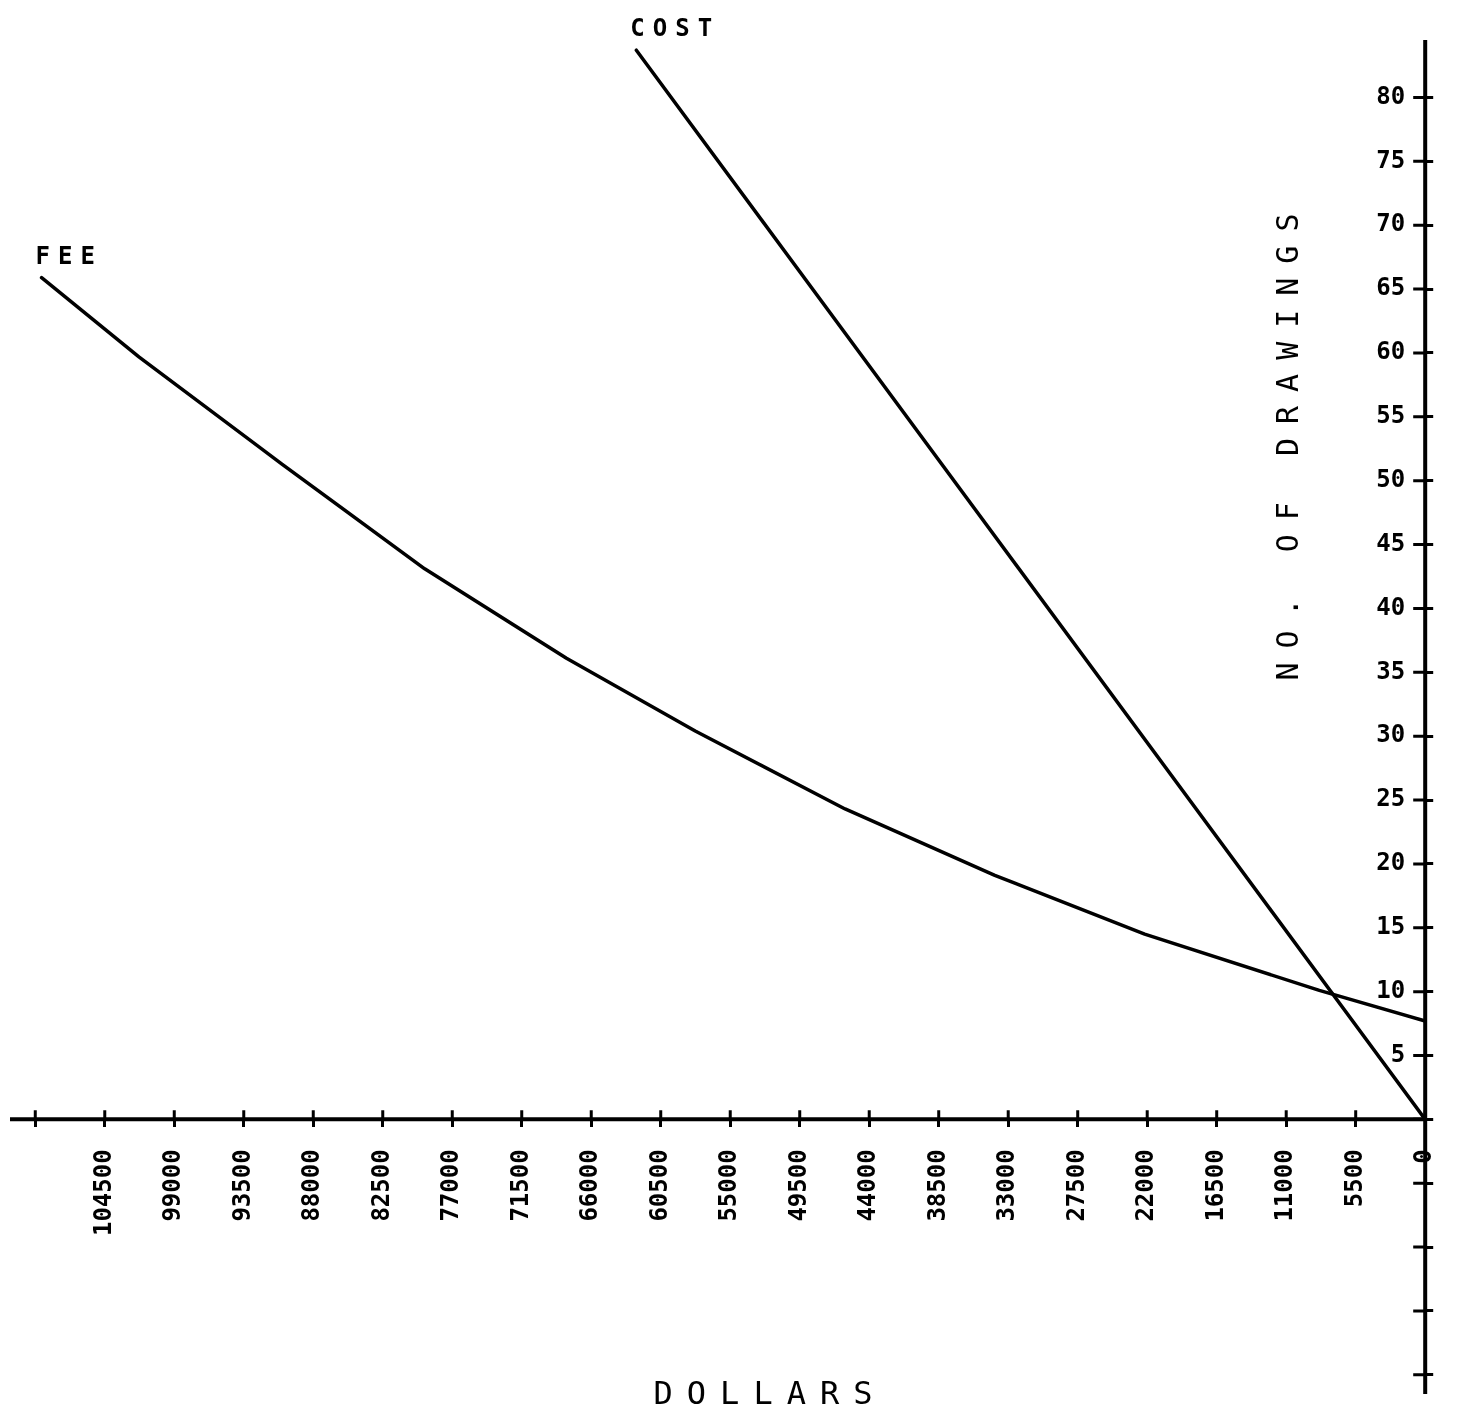 The width and height of the screenshot is (1476, 1424). What do you see at coordinates (1391, 351) in the screenshot?
I see `y-tick-label: 60` at bounding box center [1391, 351].